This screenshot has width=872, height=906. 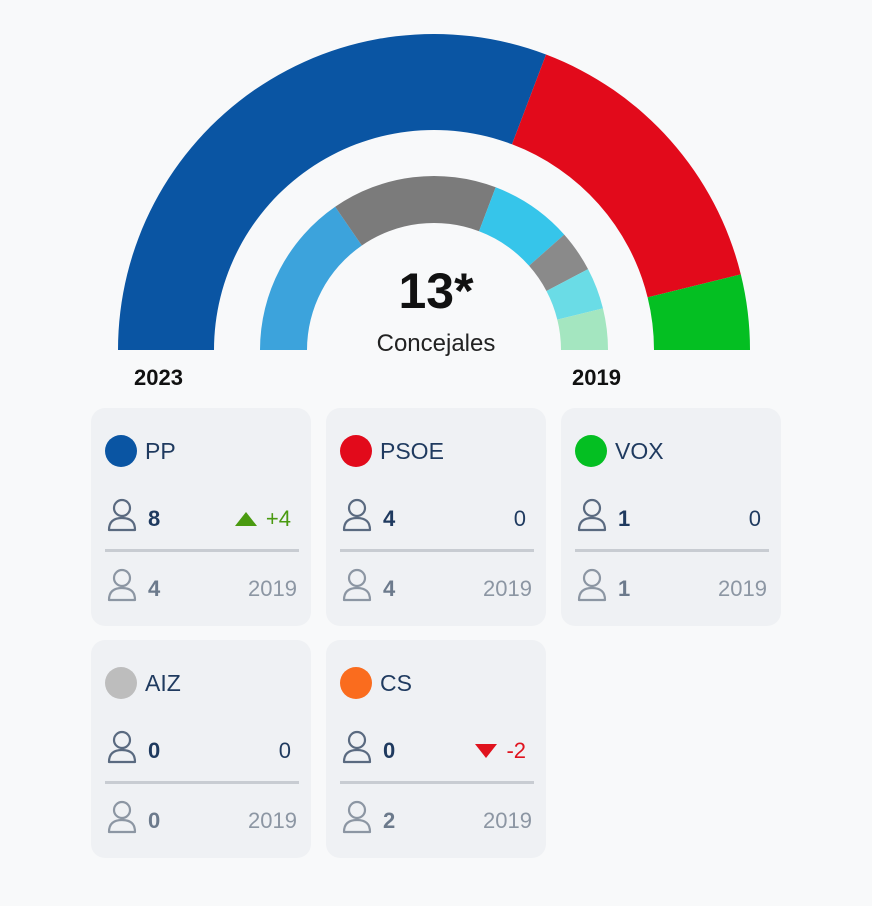 What do you see at coordinates (201, 749) in the screenshot?
I see `party-card-aiz: AIZ 0 0 0 2019` at bounding box center [201, 749].